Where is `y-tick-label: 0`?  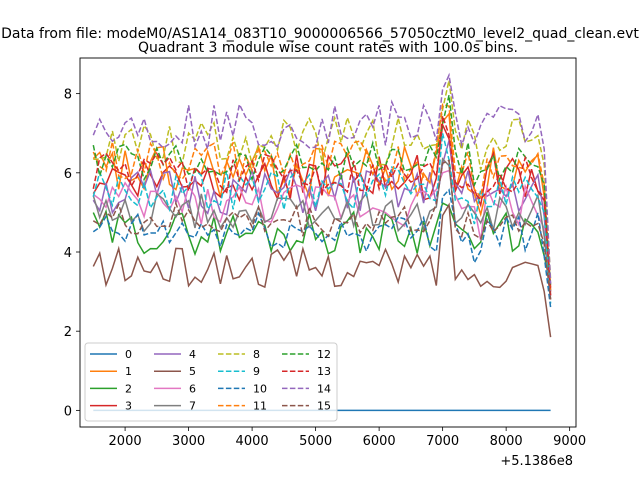 y-tick-label: 0 is located at coordinates (68, 411).